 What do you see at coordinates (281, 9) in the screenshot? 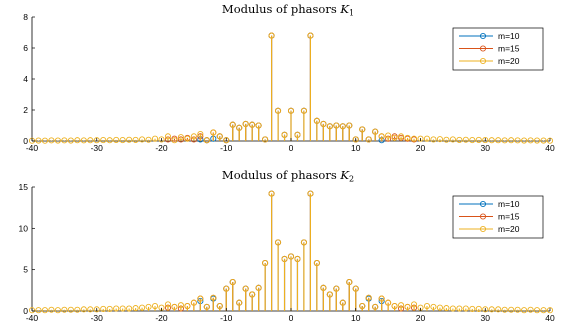
I see `chart-title-text: Modulus of phasors` at bounding box center [281, 9].